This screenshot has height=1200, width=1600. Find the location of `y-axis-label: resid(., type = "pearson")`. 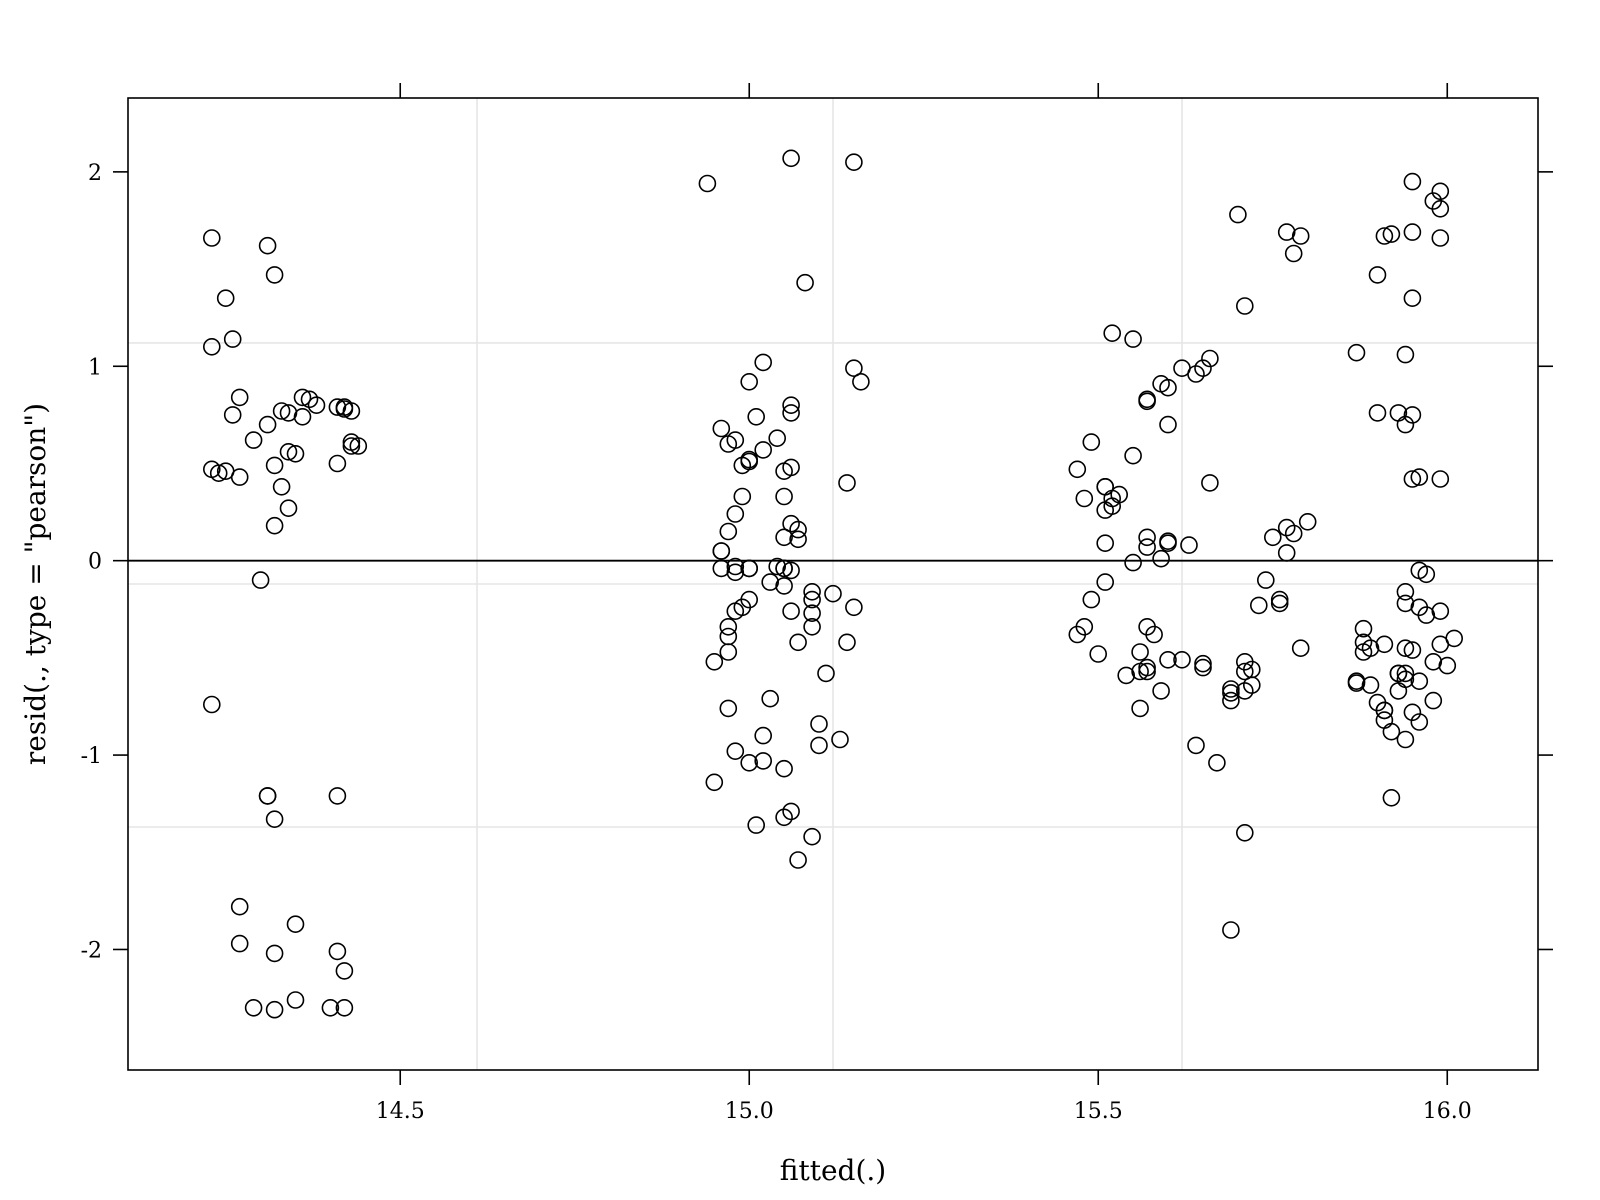

y-axis-label: resid(., type = "pearson") is located at coordinates (35, 584).